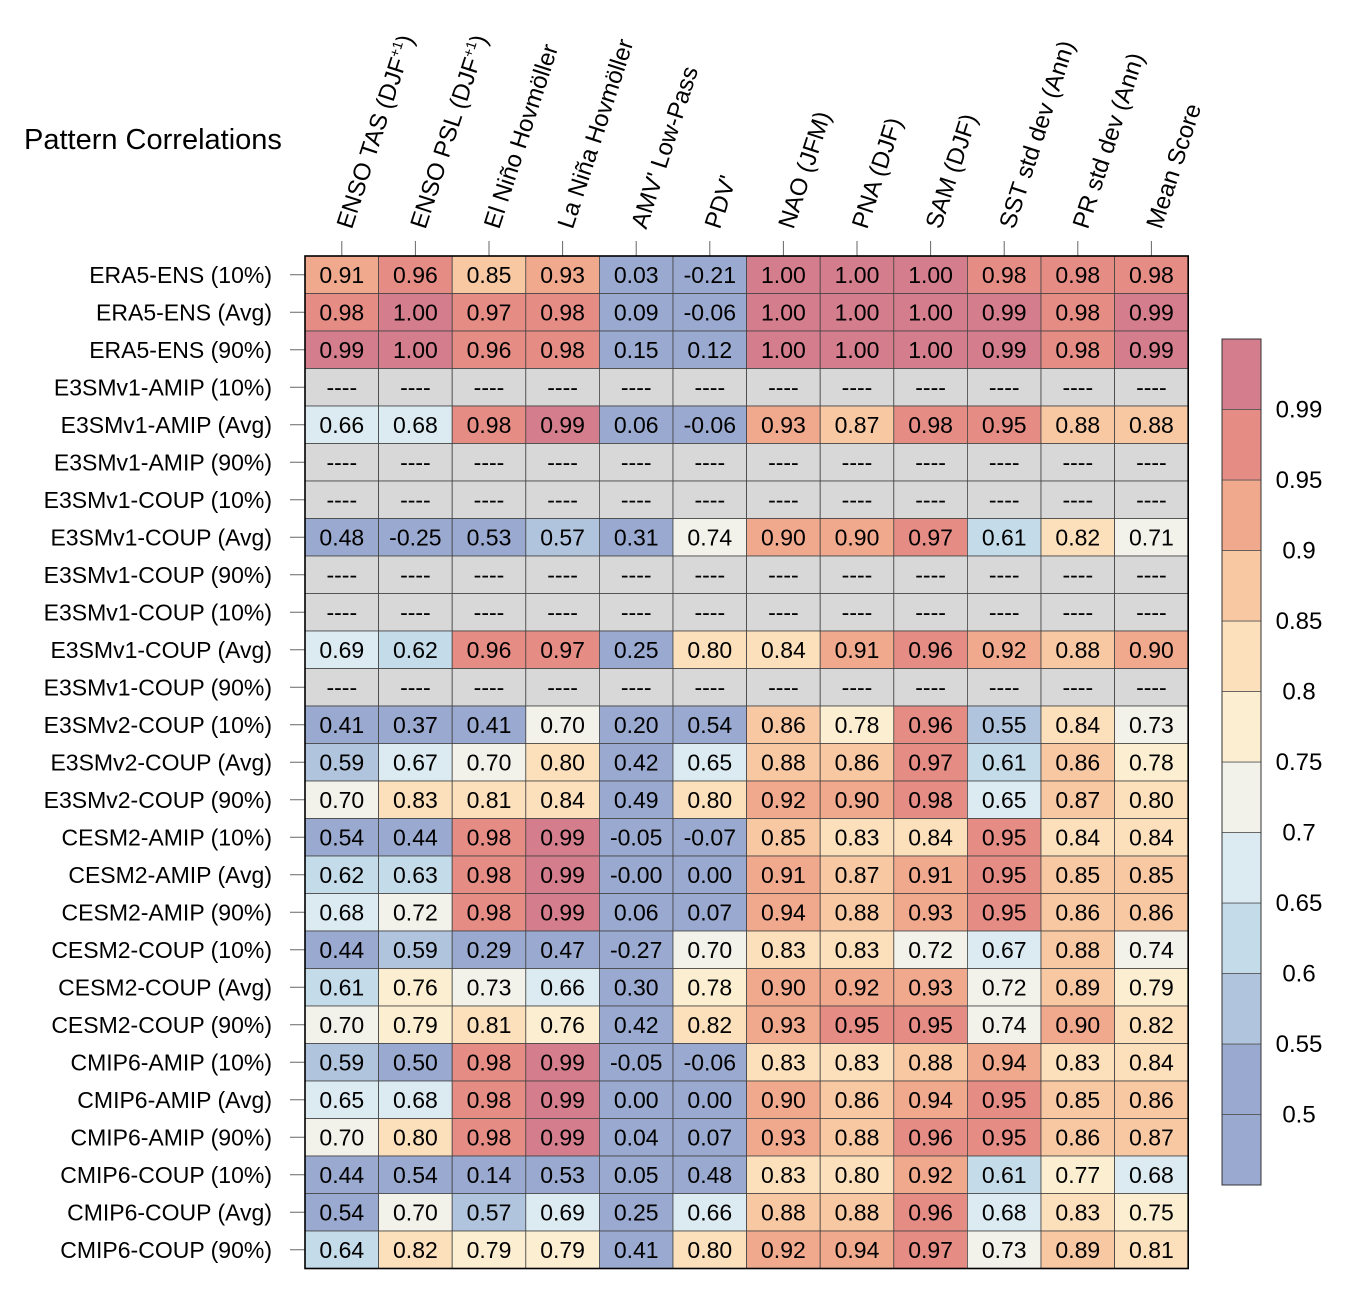 This screenshot has width=1345, height=1294. I want to click on row-label: E3SMv1-AMIP (Avg), so click(166, 425).